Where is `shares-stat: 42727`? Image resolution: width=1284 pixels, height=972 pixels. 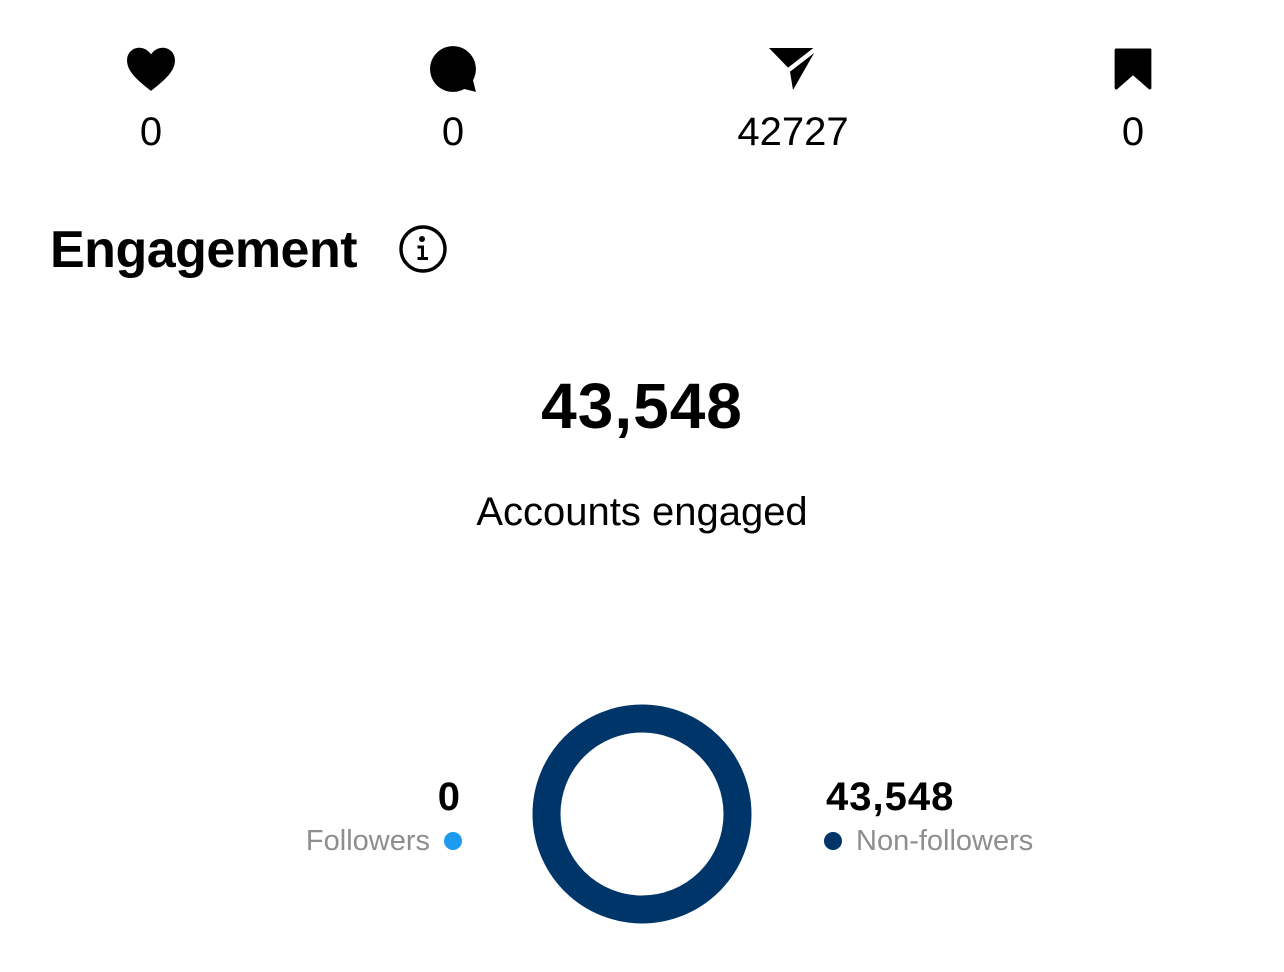 shares-stat: 42727 is located at coordinates (793, 96).